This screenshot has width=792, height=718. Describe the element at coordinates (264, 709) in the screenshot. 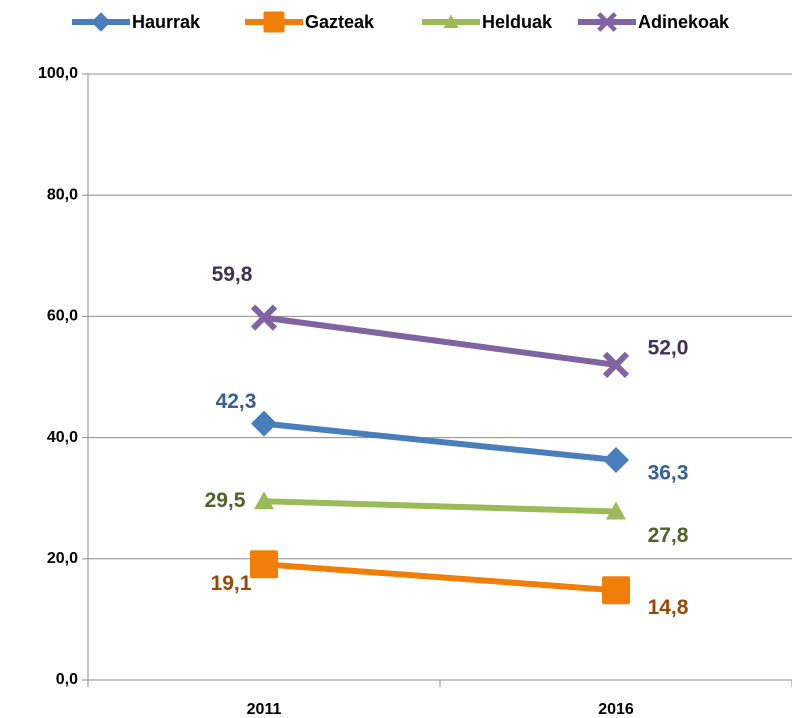

I see `x-tick-label: 2011` at that location.